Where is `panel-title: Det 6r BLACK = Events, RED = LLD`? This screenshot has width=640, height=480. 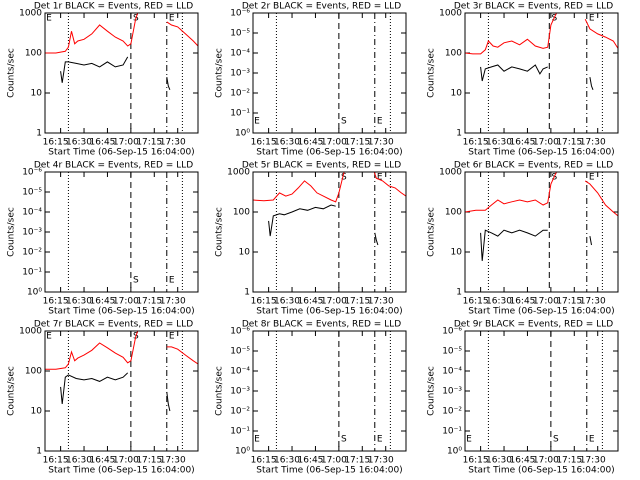 panel-title: Det 6r BLACK = Events, RED = LLD is located at coordinates (533, 166).